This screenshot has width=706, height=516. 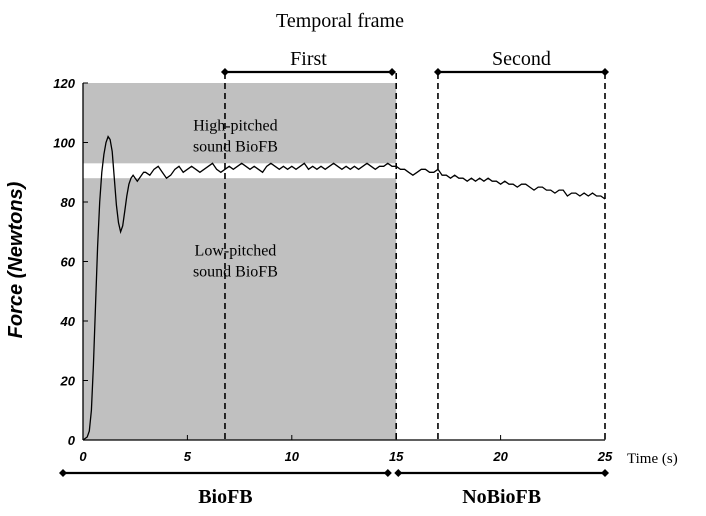 I want to click on x-tick-label: 10, so click(x=292, y=456).